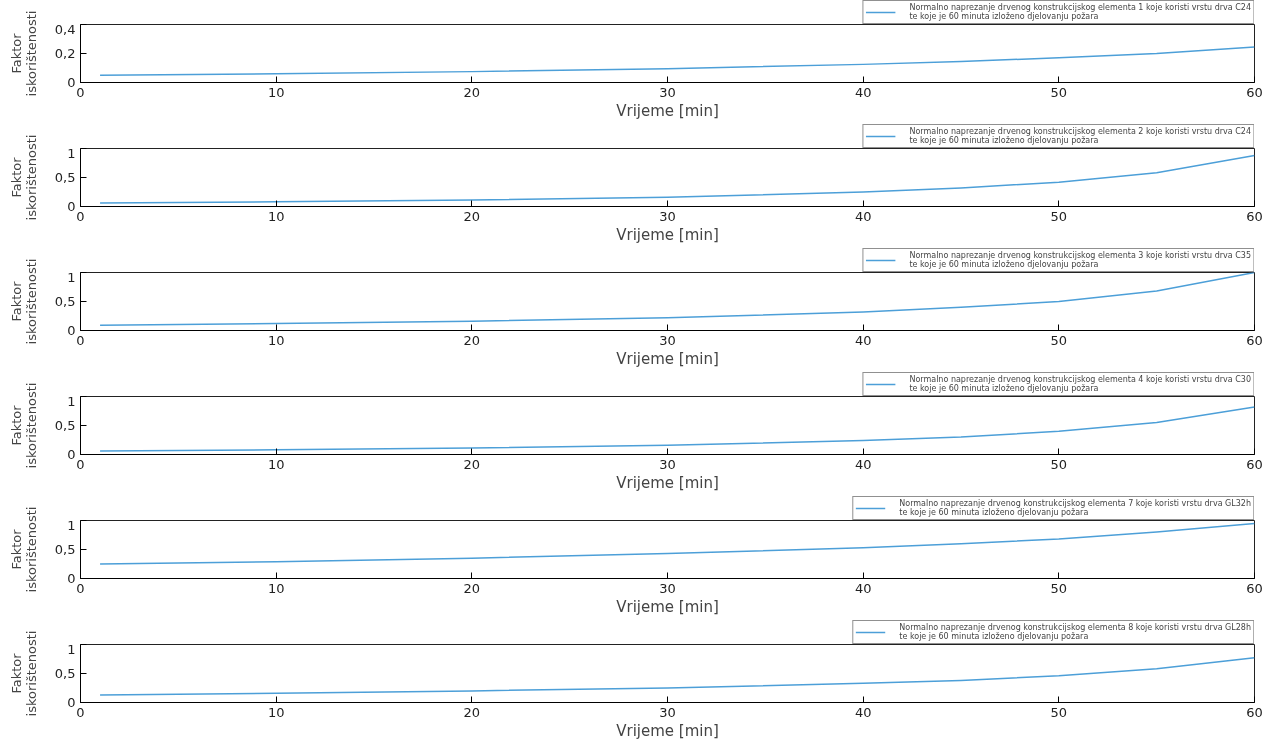  I want to click on y-tick-label: 0,2, so click(65, 53).